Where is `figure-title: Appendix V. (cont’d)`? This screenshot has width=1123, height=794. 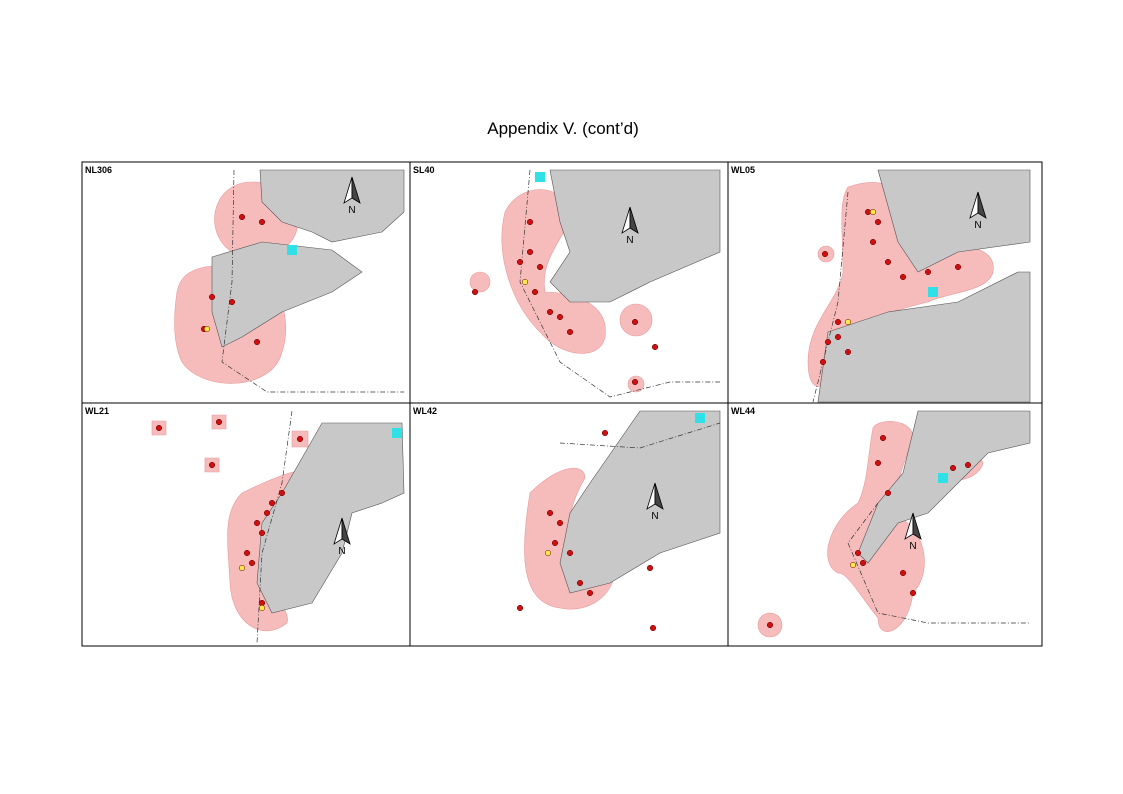
figure-title: Appendix V. (cont’d) is located at coordinates (563, 128).